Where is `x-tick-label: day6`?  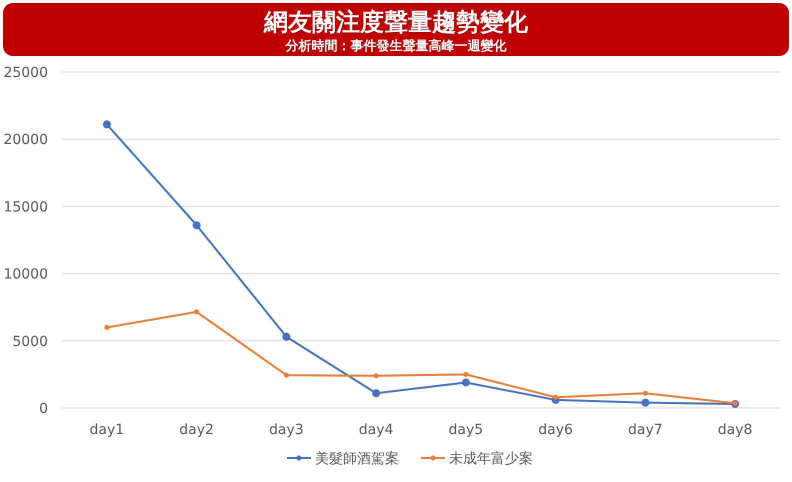
x-tick-label: day6 is located at coordinates (556, 430).